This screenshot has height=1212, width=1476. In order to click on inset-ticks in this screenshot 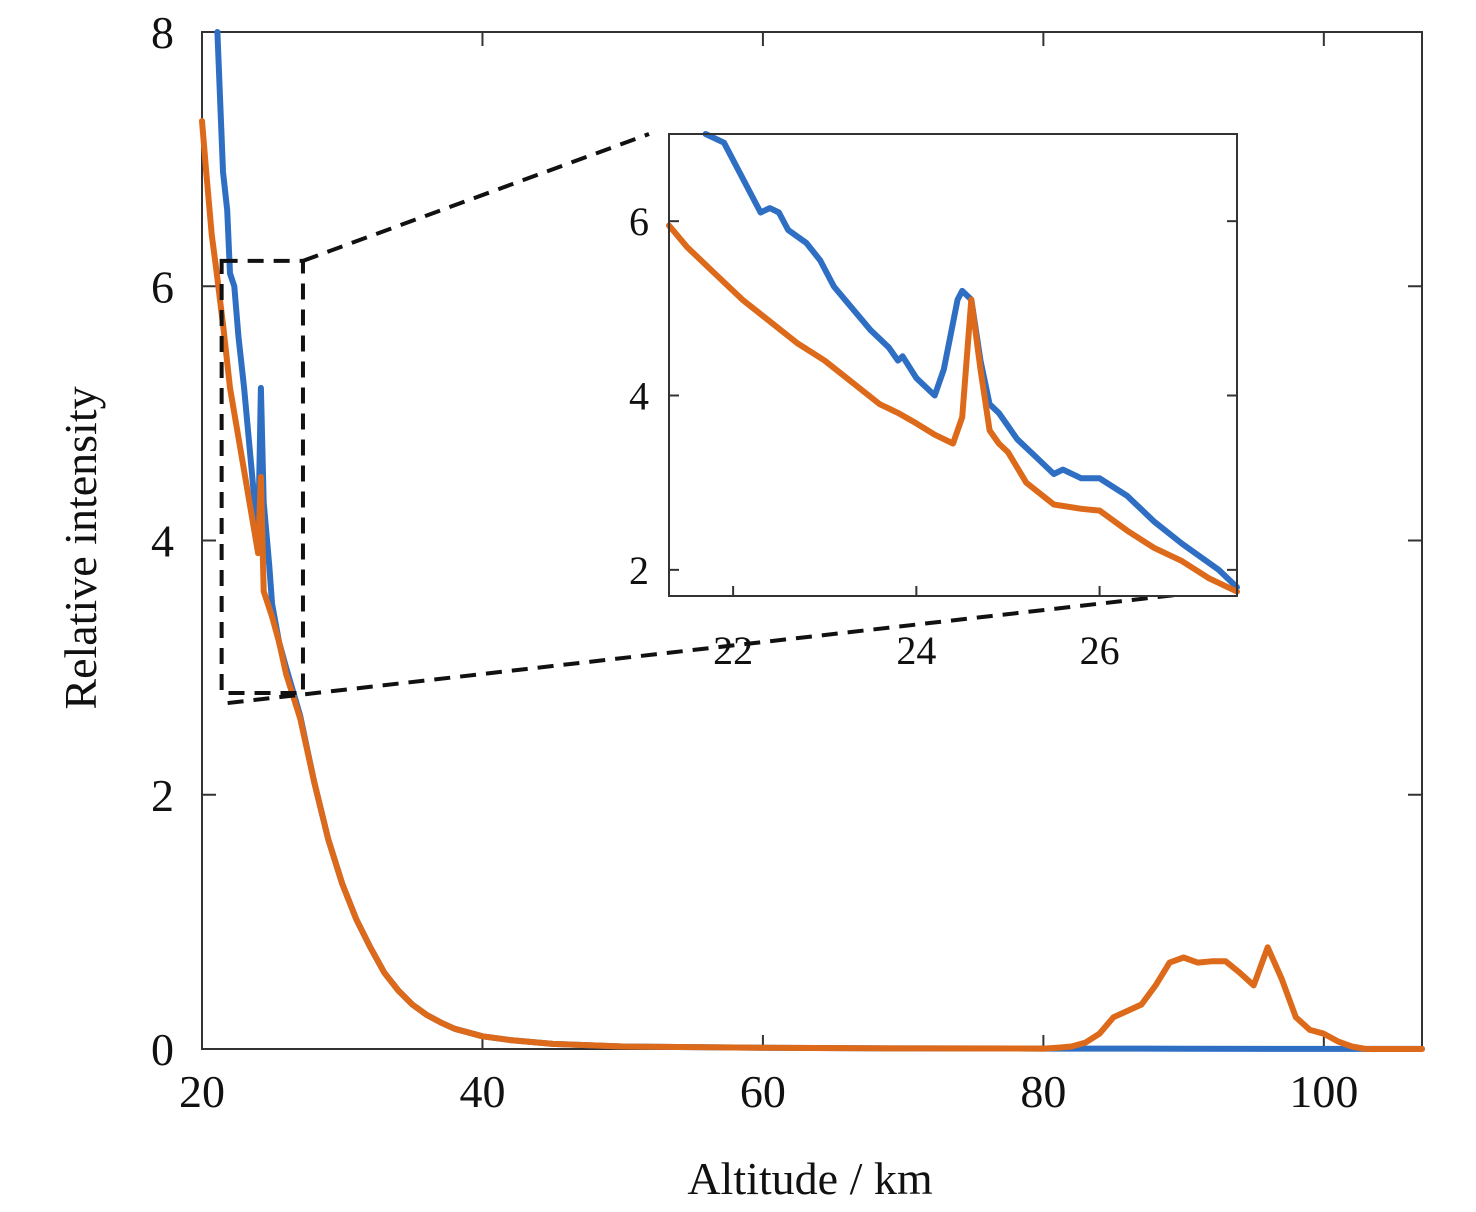, I will do `click(953, 408)`.